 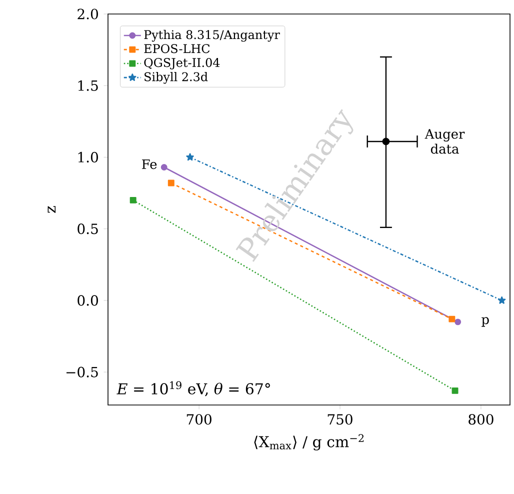 What do you see at coordinates (88, 300) in the screenshot?
I see `y-tick-label: 0.0` at bounding box center [88, 300].